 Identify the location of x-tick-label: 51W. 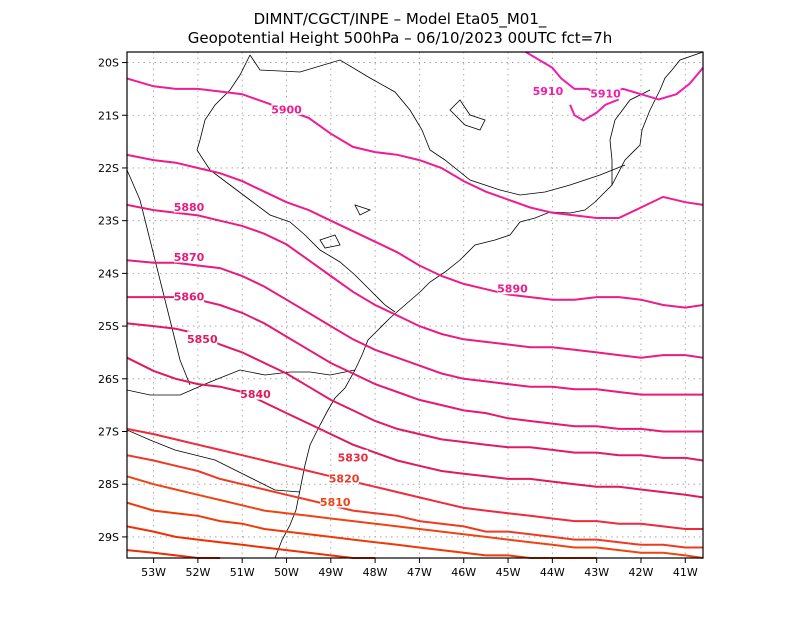
(242, 572).